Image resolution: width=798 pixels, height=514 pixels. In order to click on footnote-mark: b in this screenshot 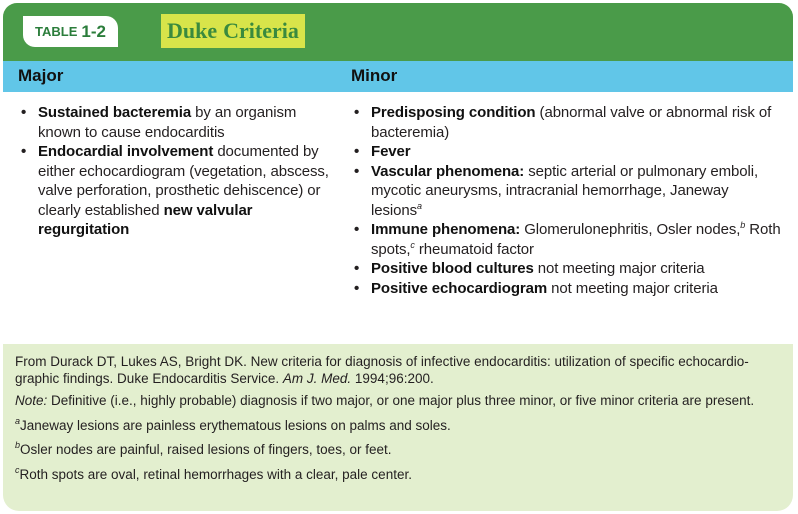, I will do `click(18, 445)`.